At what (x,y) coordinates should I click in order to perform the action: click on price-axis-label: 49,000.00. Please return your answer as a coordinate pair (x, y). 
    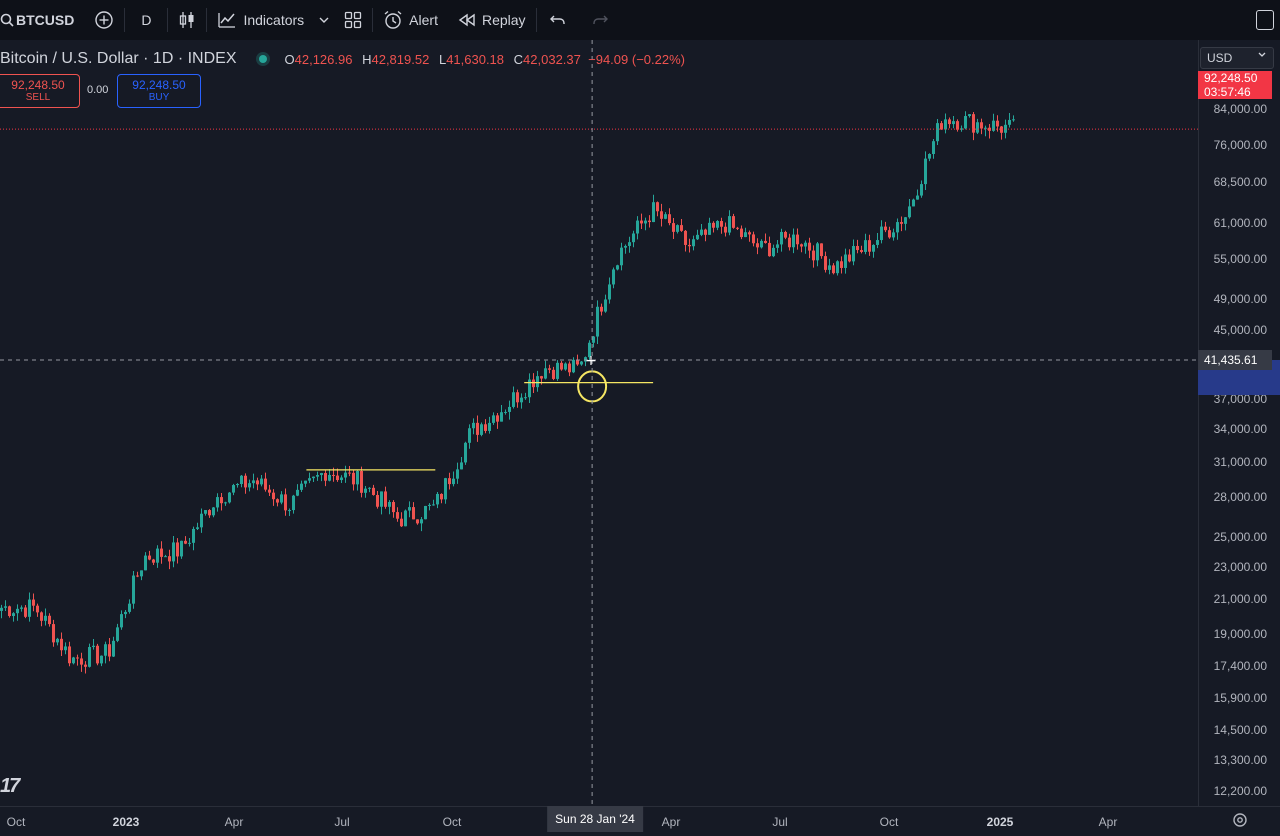
    Looking at the image, I should click on (1240, 299).